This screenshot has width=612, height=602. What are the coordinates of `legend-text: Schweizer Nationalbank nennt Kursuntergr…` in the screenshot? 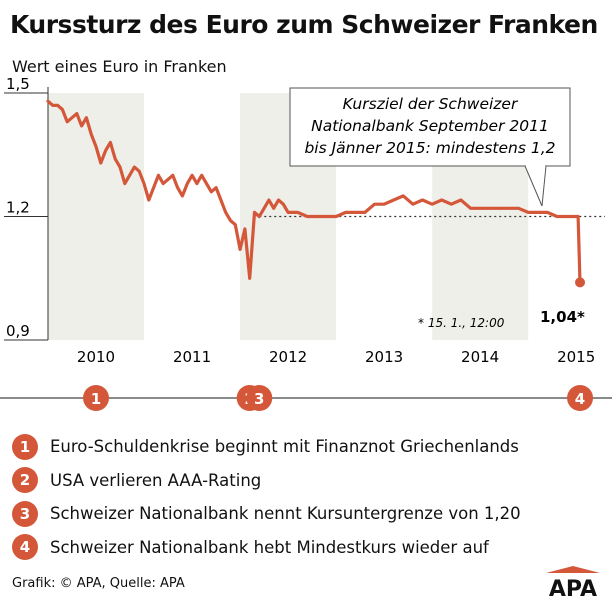 It's located at (285, 514).